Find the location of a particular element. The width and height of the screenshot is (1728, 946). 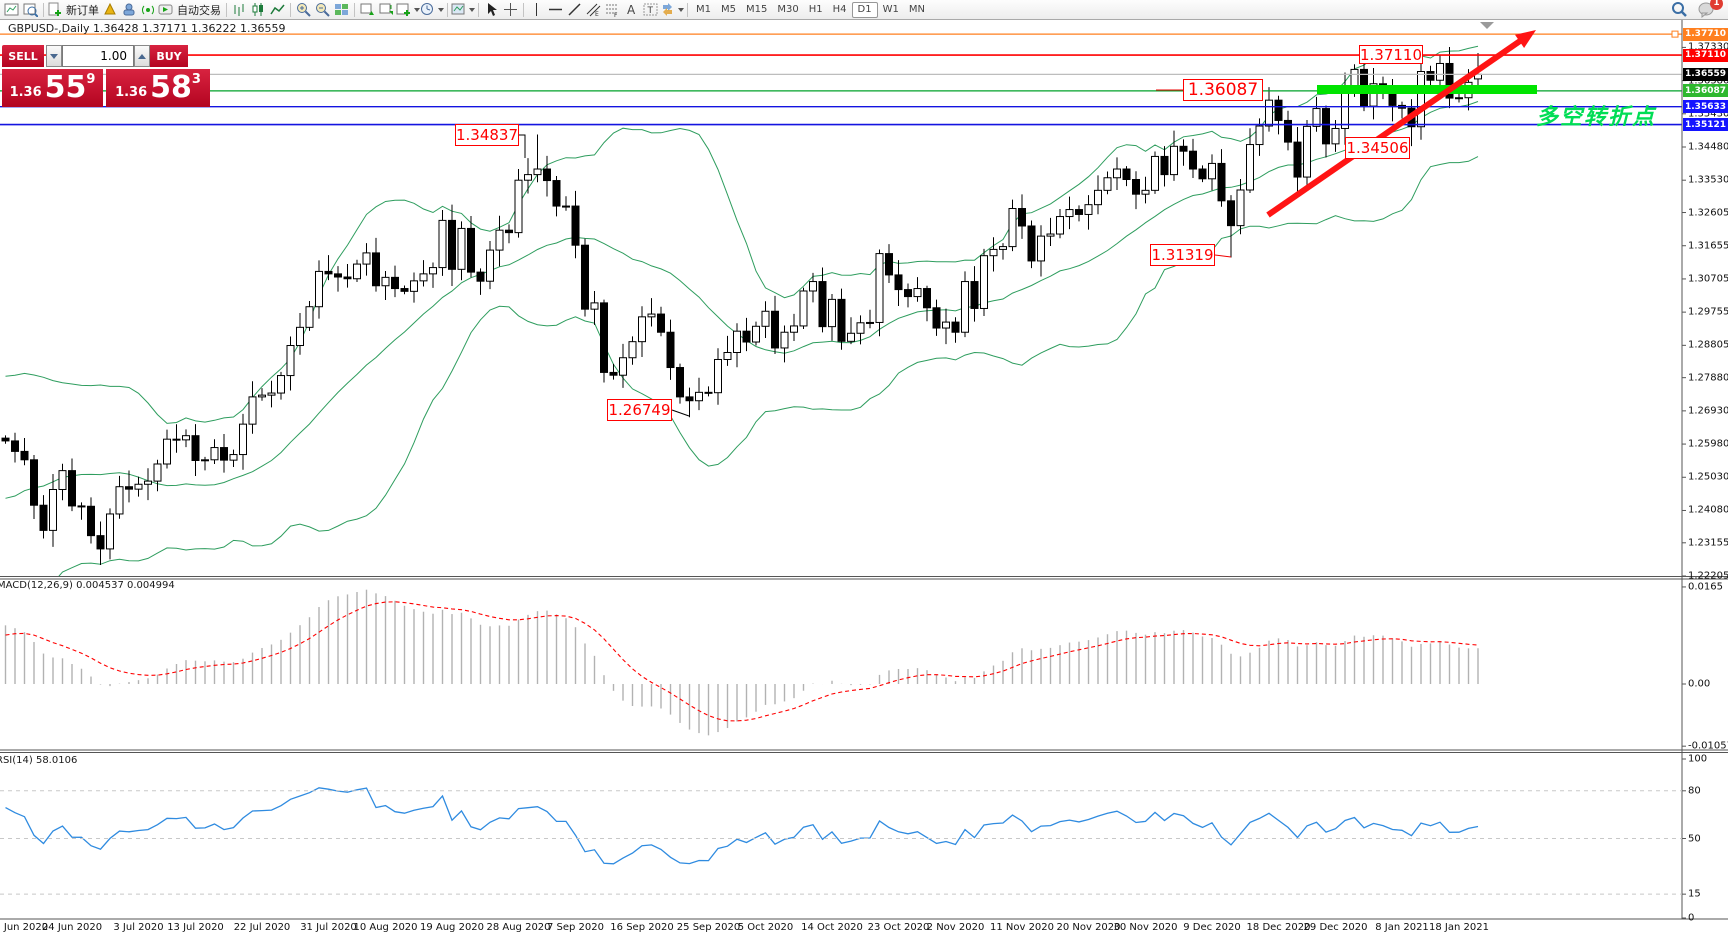

arrange-windows-icon is located at coordinates (367, 10).